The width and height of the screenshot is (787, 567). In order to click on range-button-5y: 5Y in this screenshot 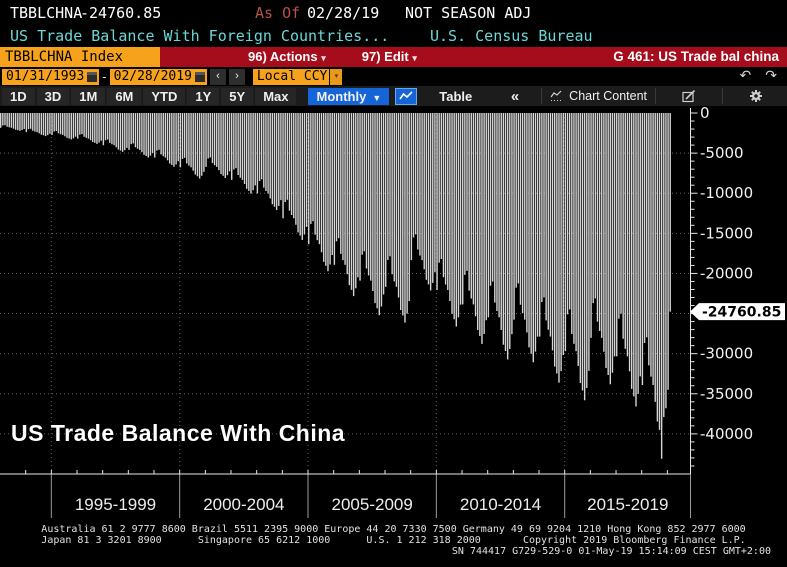, I will do `click(237, 96)`.